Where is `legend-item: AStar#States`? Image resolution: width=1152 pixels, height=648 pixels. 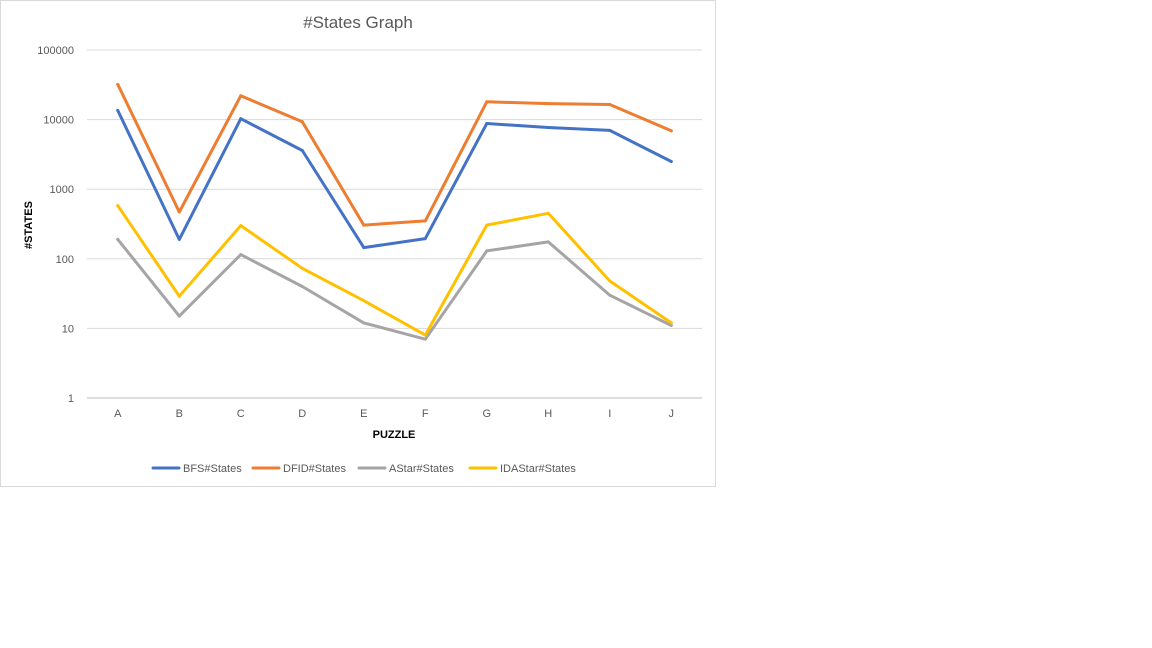 legend-item: AStar#States is located at coordinates (405, 469).